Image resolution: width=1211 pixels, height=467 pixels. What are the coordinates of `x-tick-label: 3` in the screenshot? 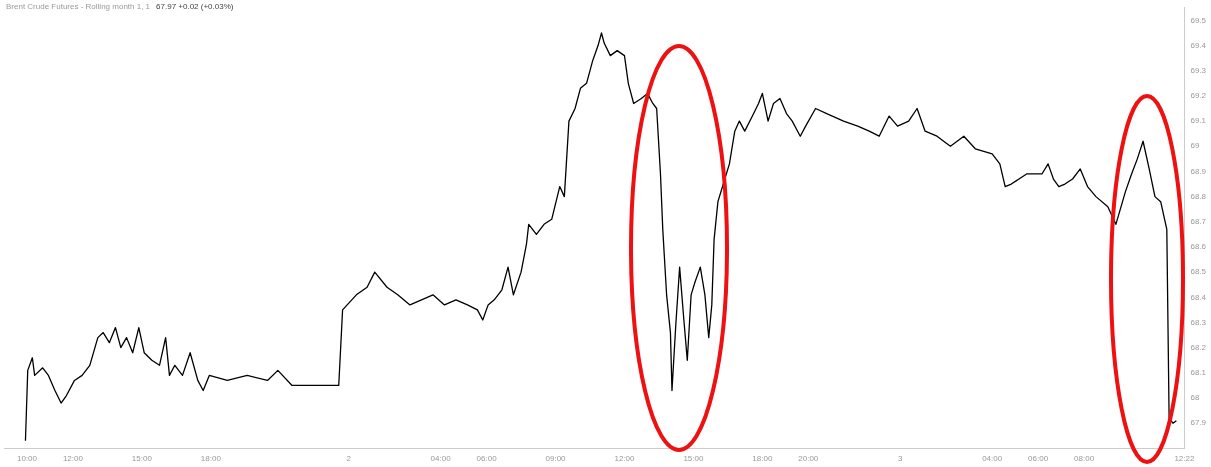 It's located at (901, 459).